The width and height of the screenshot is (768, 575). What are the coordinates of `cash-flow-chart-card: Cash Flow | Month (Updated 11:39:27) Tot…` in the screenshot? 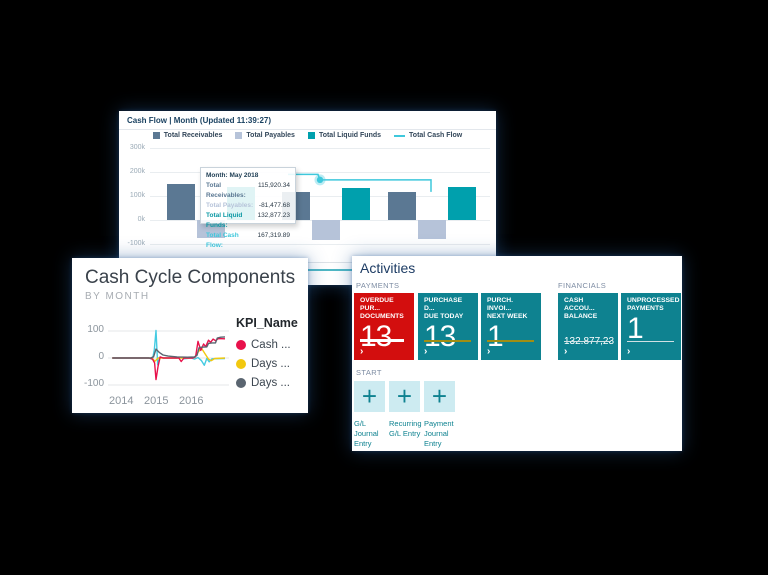 It's located at (307, 198).